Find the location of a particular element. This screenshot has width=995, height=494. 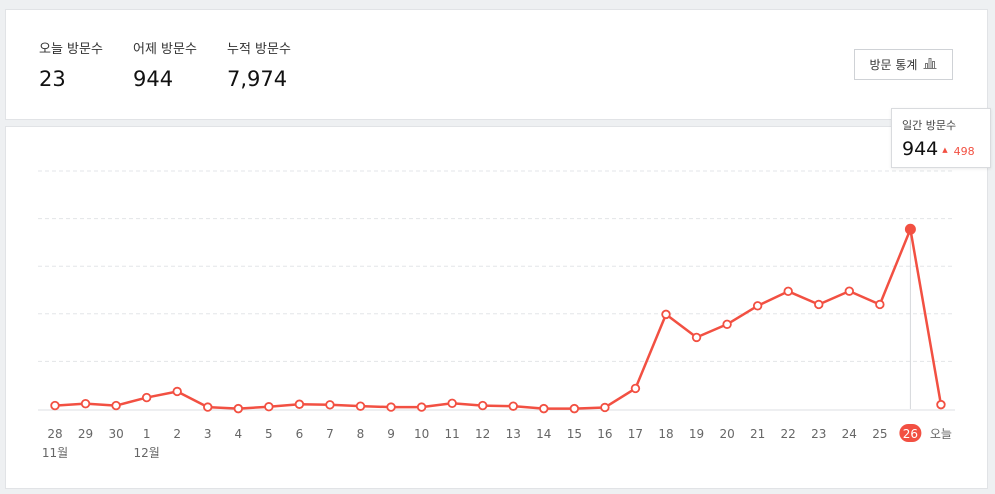

total-visits-label: 누적 방문수 is located at coordinates (259, 49).